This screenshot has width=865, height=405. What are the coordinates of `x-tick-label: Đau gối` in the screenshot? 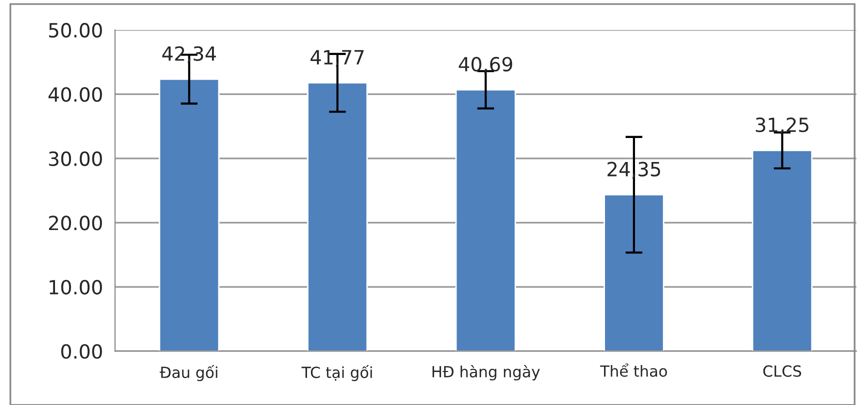 It's located at (189, 373).